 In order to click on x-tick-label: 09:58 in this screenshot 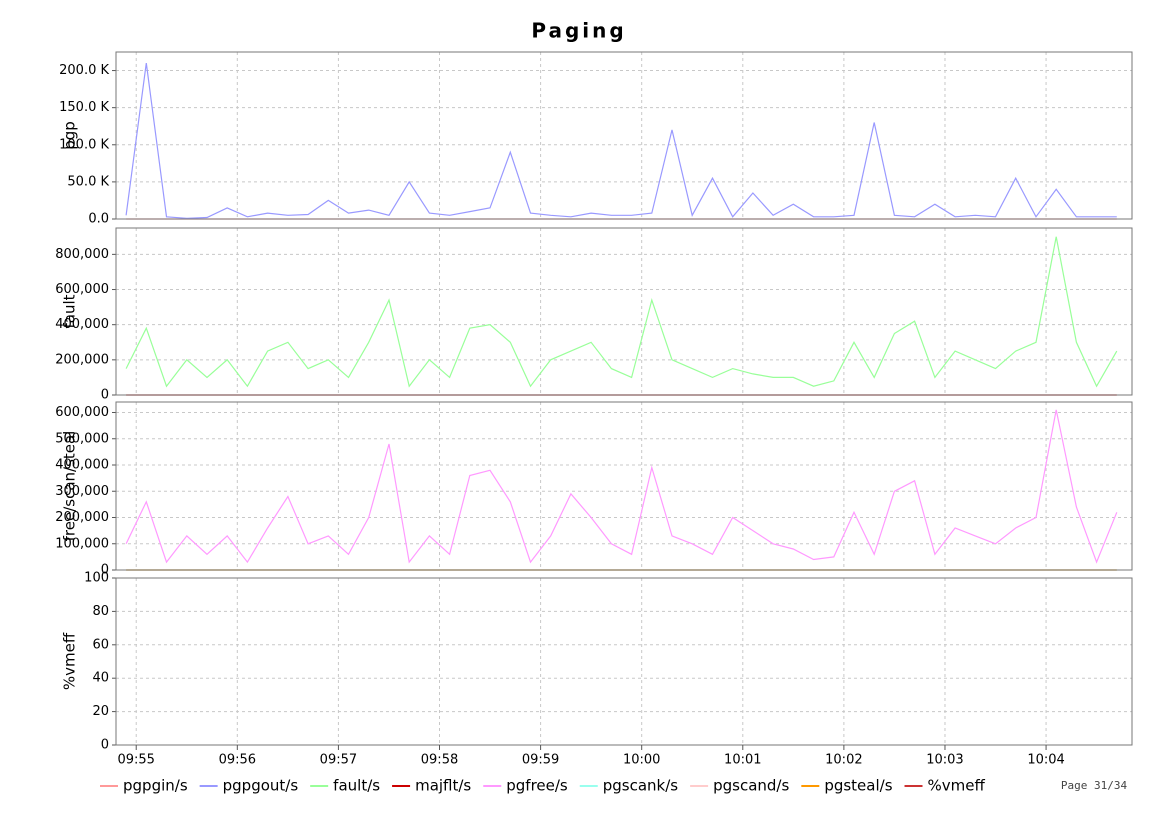, I will do `click(439, 760)`.